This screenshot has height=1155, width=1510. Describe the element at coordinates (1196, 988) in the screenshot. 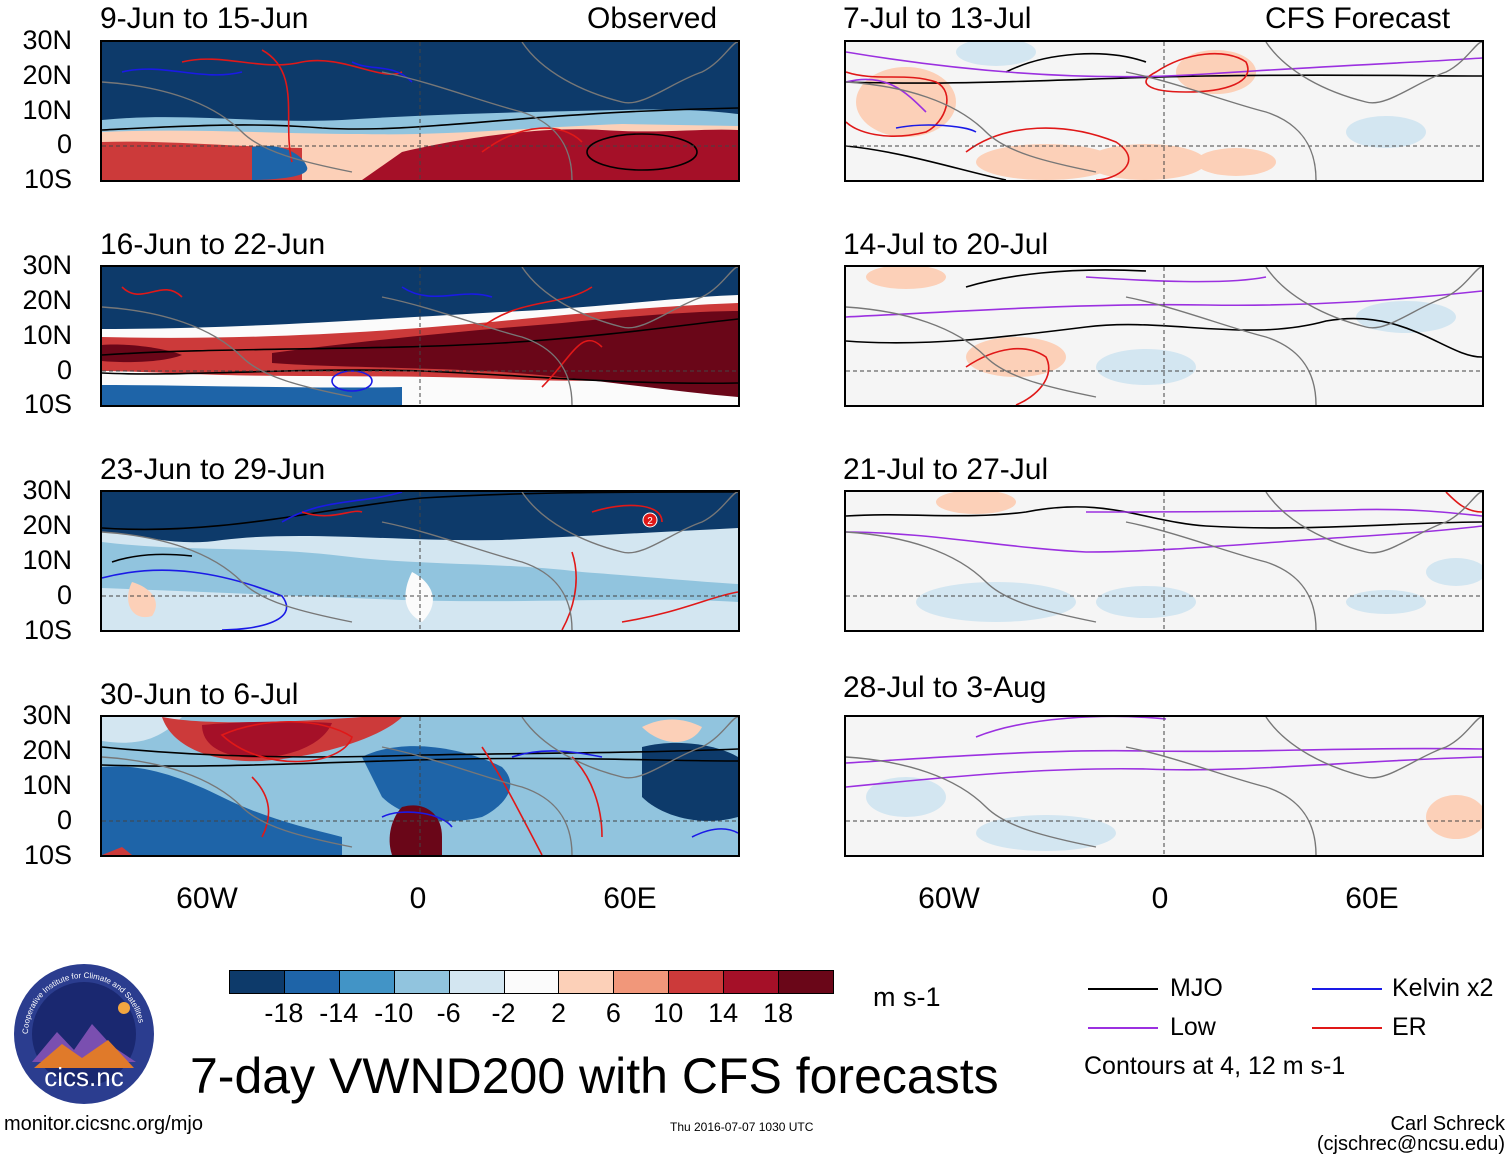

I see `legend-mjo-label: MJO` at that location.